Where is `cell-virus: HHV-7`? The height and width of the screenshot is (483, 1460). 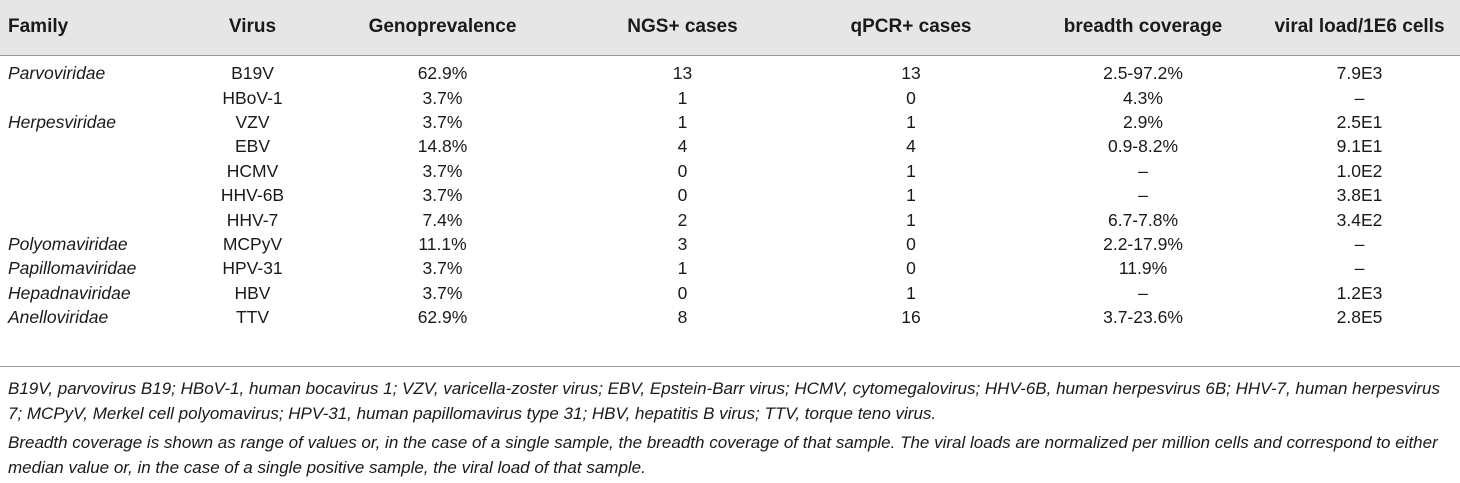 cell-virus: HHV-7 is located at coordinates (252, 219).